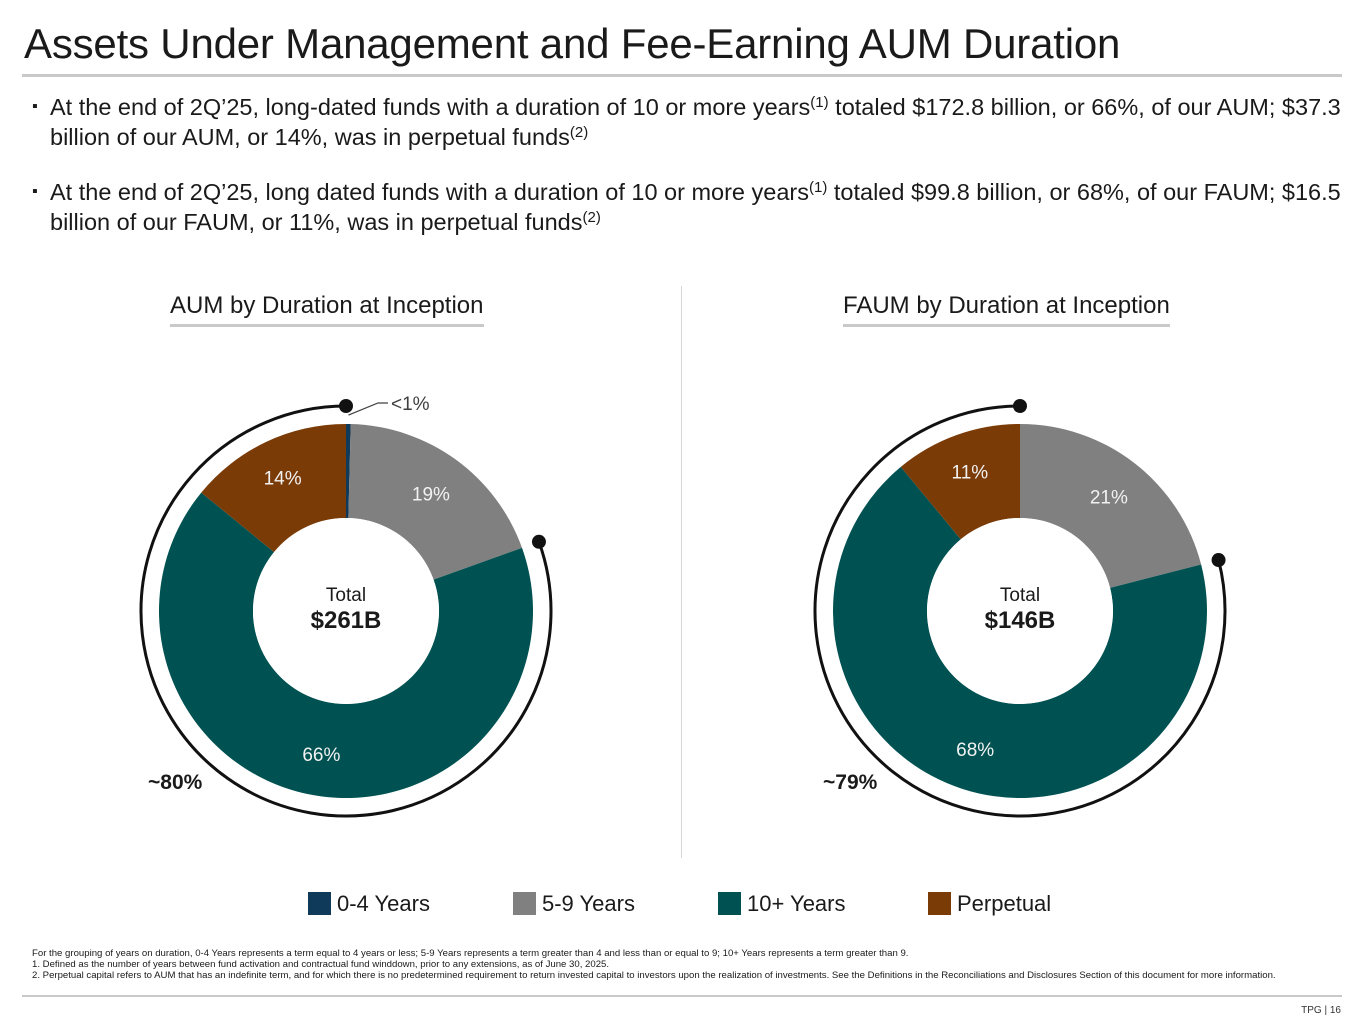 The image size is (1365, 1024). What do you see at coordinates (1321, 1010) in the screenshot?
I see `page-number: TPG | 16` at bounding box center [1321, 1010].